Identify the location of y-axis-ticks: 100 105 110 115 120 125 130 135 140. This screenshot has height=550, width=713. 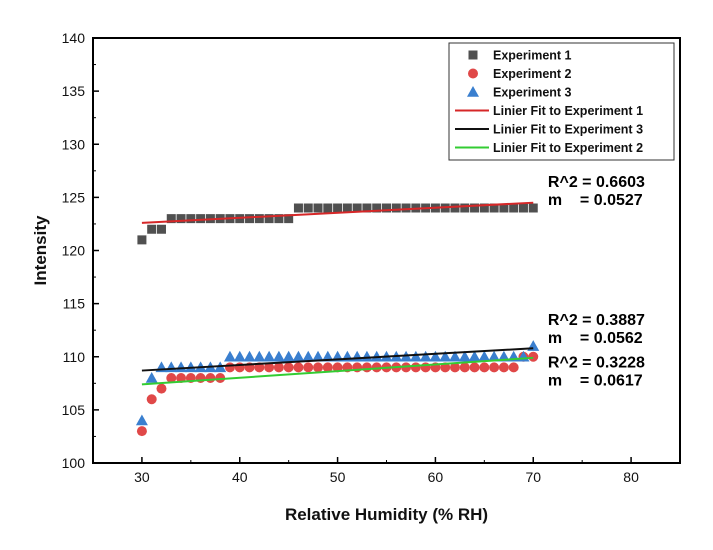
(80, 250).